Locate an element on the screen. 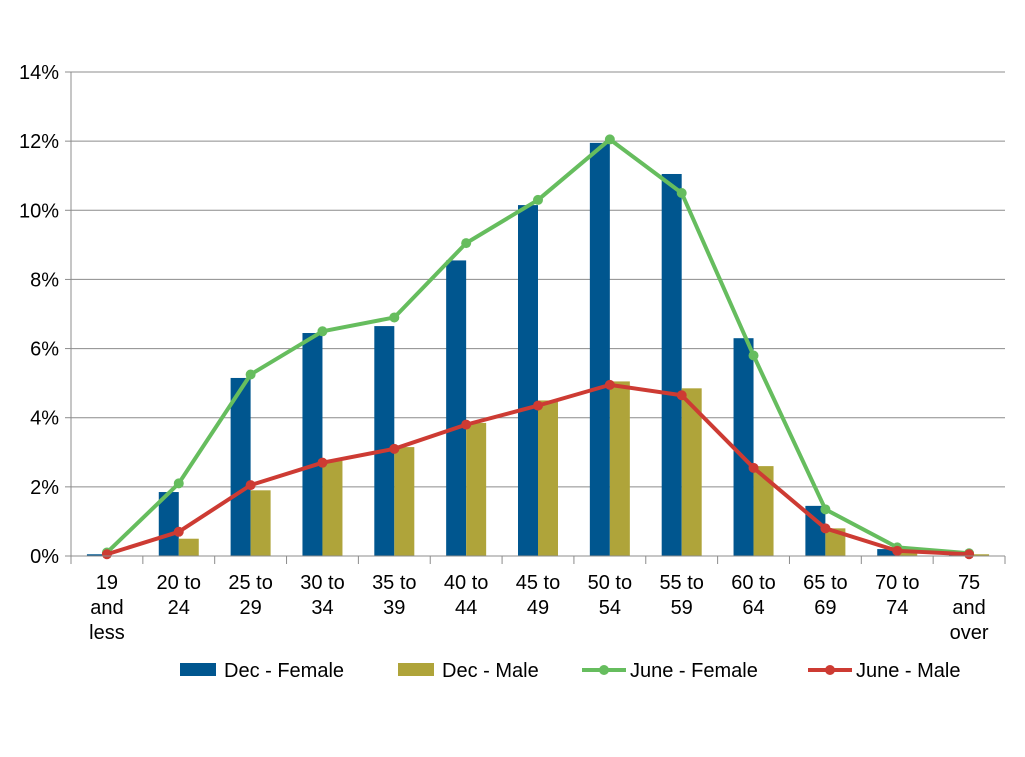 The height and width of the screenshot is (757, 1025). y-tick-label: 14% is located at coordinates (39, 73).